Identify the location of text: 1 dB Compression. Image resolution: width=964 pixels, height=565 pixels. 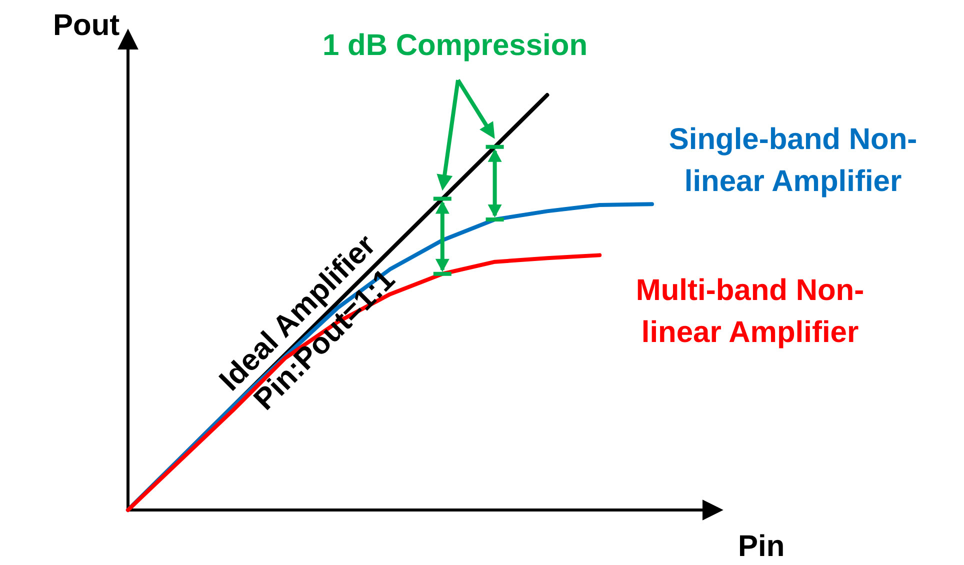
(455, 45).